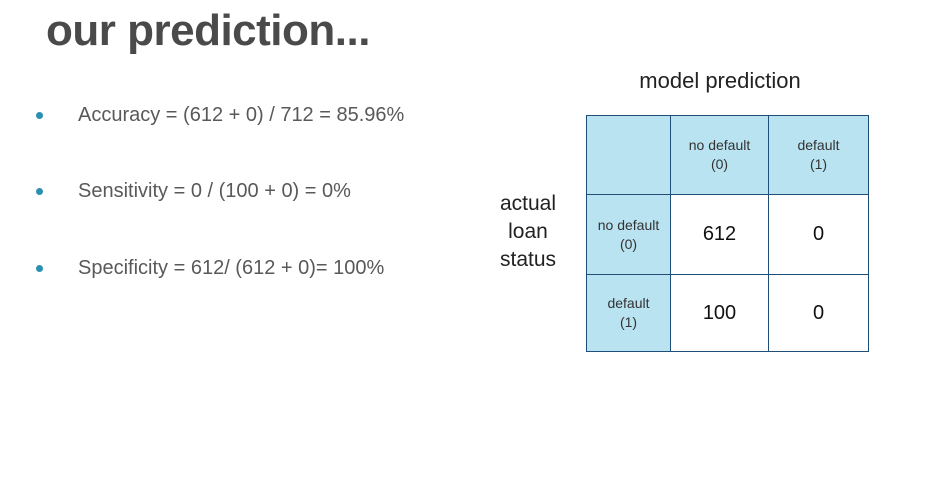 This screenshot has width=946, height=482. Describe the element at coordinates (719, 313) in the screenshot. I see `matrix-value-cell: 100` at that location.